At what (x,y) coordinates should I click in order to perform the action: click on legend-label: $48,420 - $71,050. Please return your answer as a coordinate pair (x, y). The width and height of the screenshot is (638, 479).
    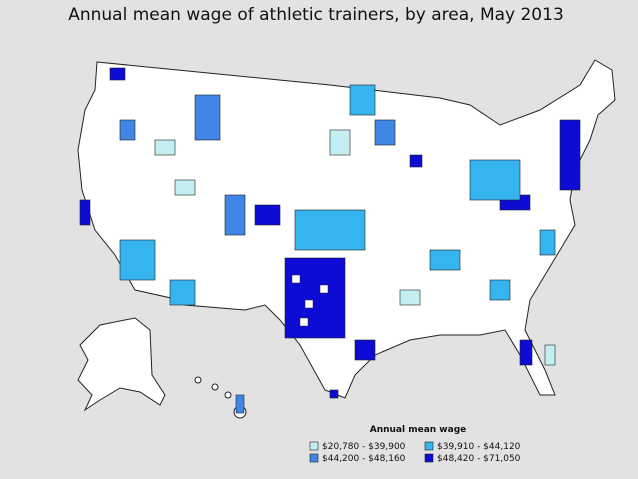
    Looking at the image, I should click on (479, 459).